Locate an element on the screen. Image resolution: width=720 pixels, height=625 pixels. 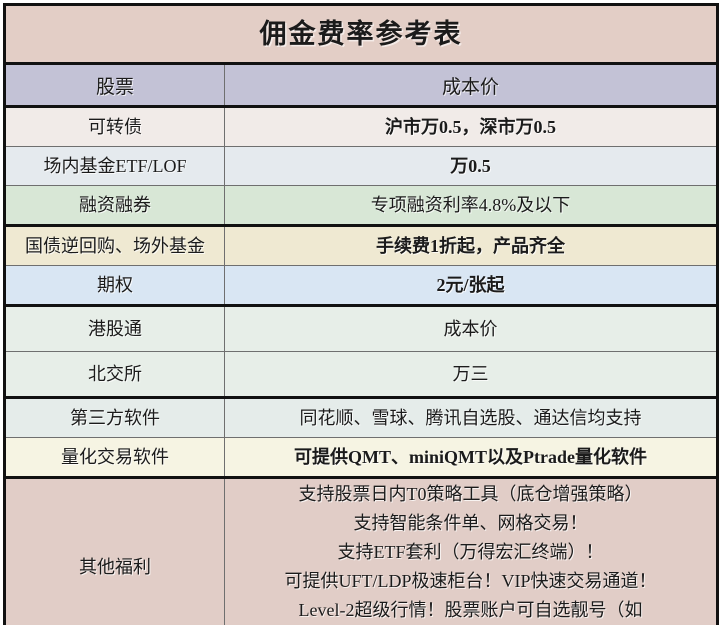
benefits-line: 支持ETF套利（万得宏汇终端）！ is located at coordinates (470, 551).